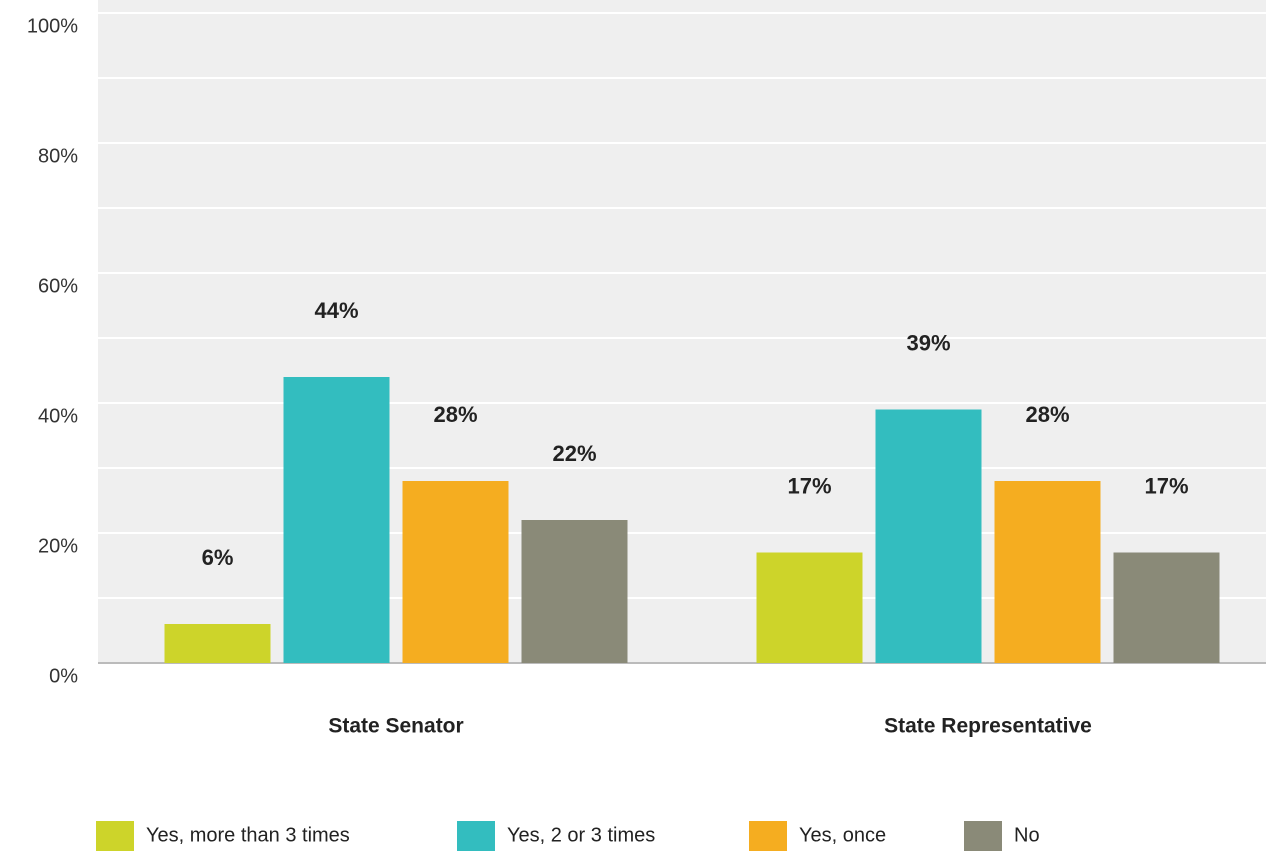  I want to click on value-label: 39%, so click(928, 342).